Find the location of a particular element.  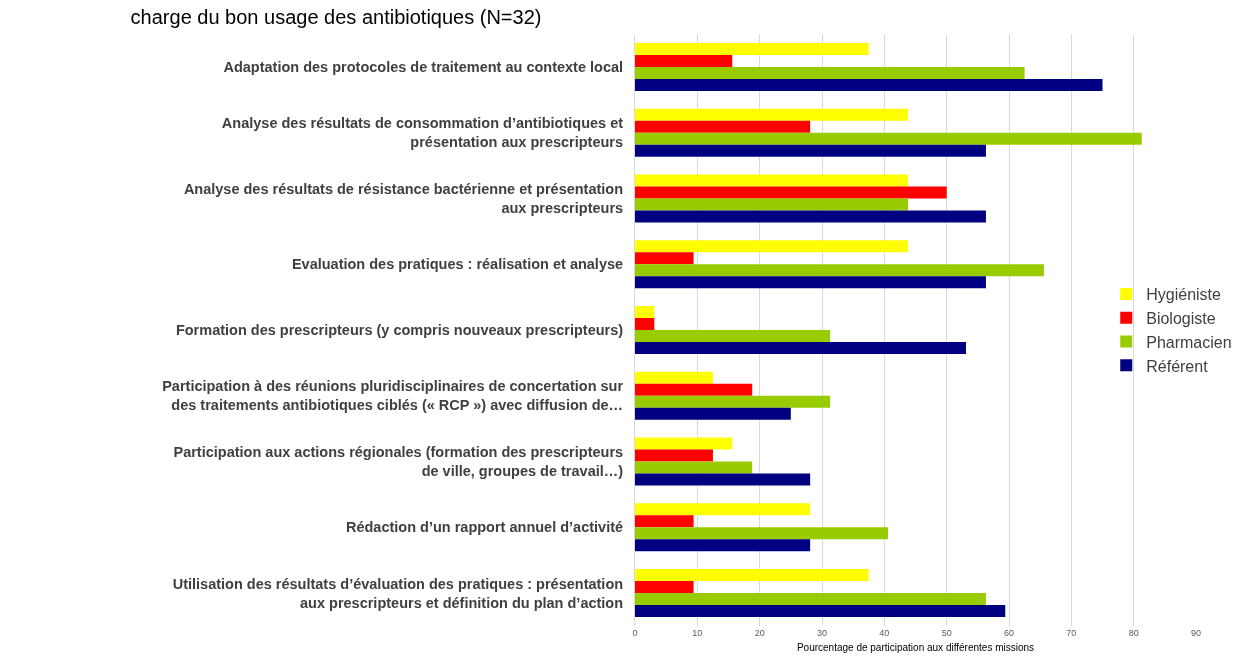

legend-label: Pharmacien is located at coordinates (1189, 342).